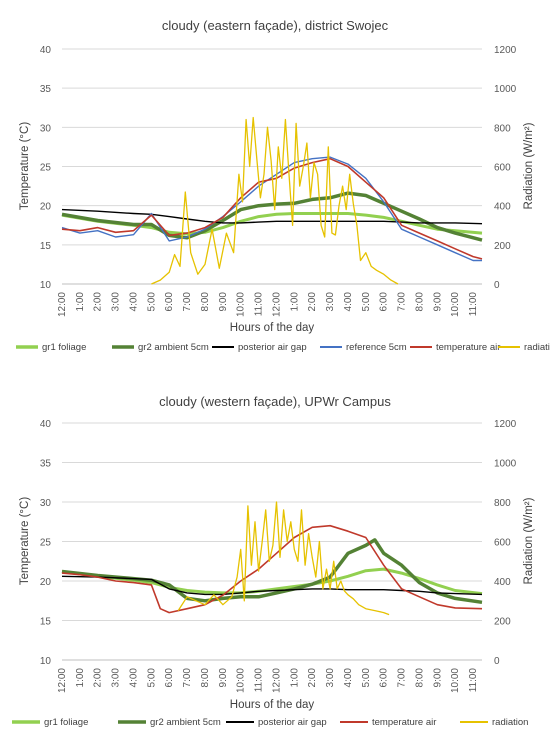 The height and width of the screenshot is (744, 550). I want to click on series-lines, so click(272, 558).